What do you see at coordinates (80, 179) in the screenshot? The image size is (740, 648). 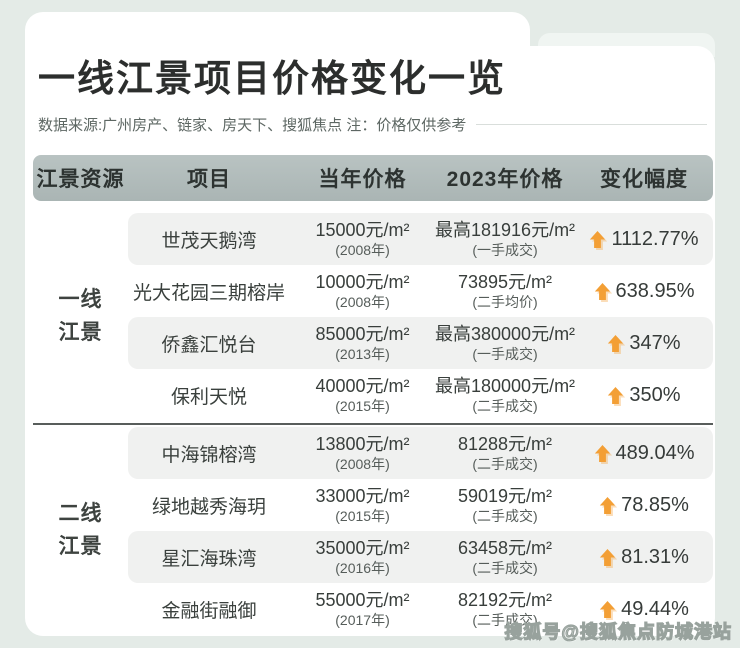 I see `column-header-resource: 江景资源` at bounding box center [80, 179].